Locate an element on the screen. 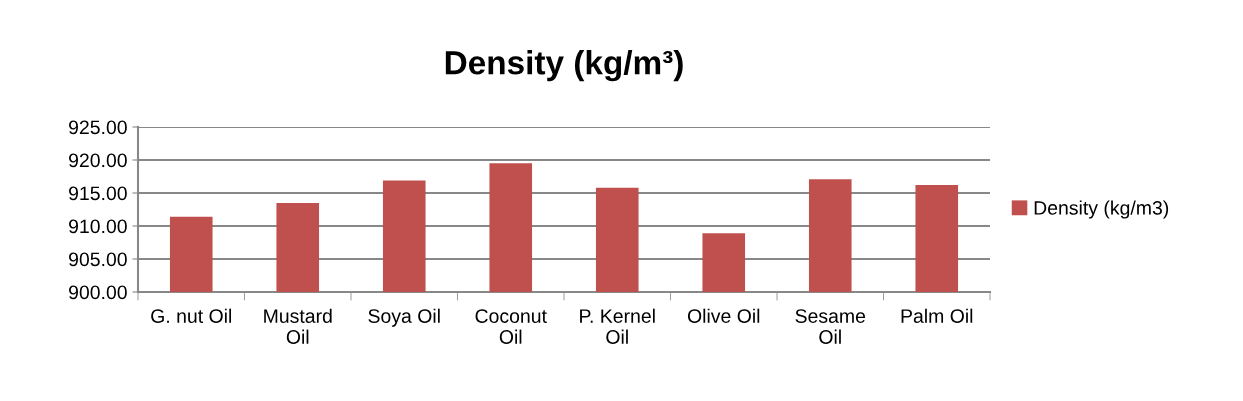  x-tick-label: Mustard Oil is located at coordinates (298, 326).